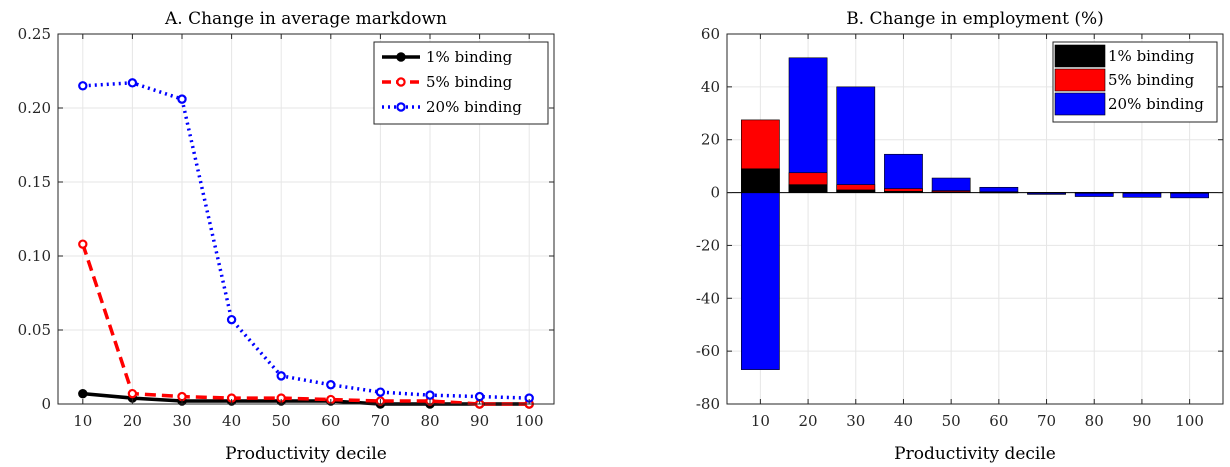 This screenshot has width=1230, height=467. I want to click on tick-label-y-a: 0.20, so click(34, 108).